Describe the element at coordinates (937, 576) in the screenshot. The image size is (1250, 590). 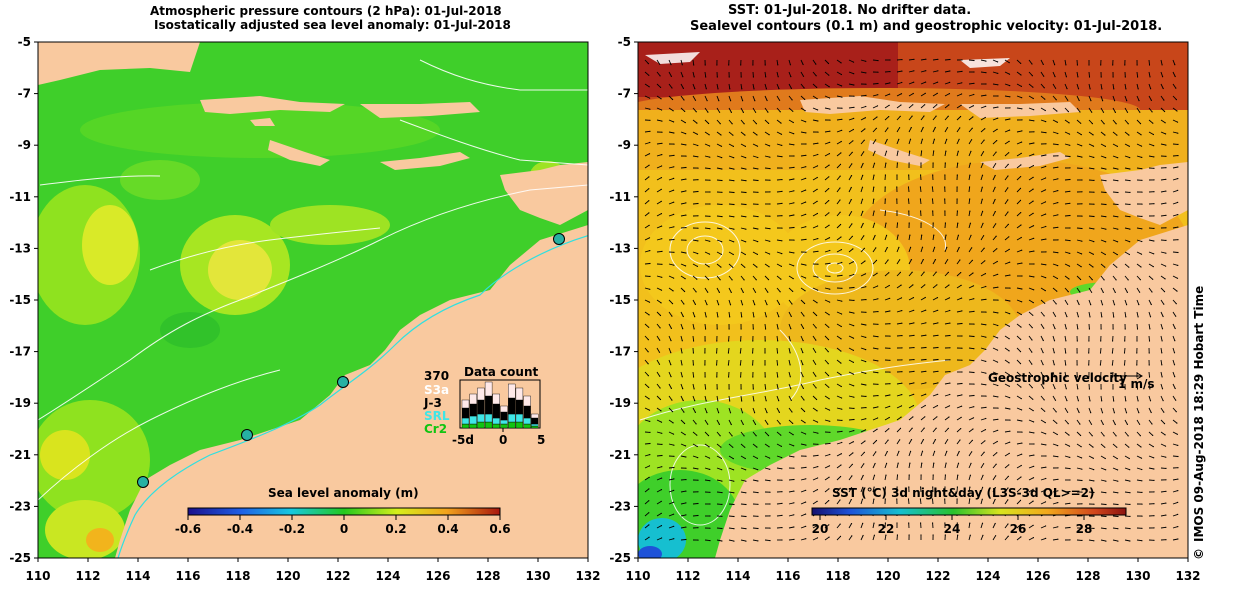
I see `x-tick-label: 122` at that location.